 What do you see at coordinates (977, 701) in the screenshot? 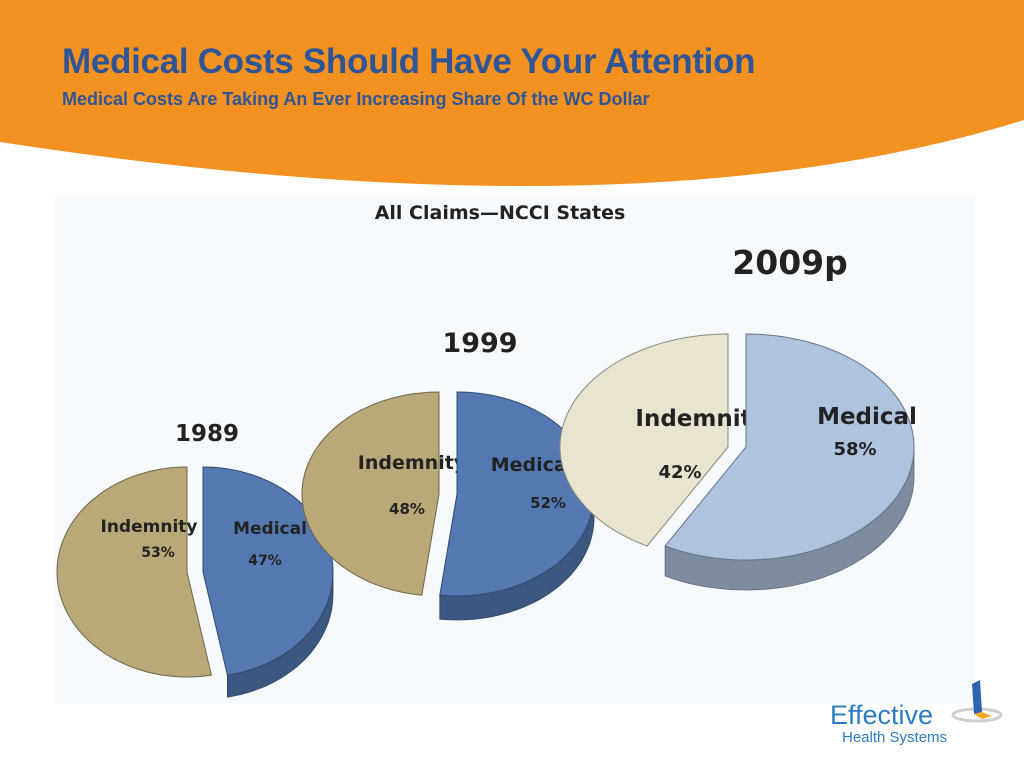
I see `logo-mark-icon` at bounding box center [977, 701].